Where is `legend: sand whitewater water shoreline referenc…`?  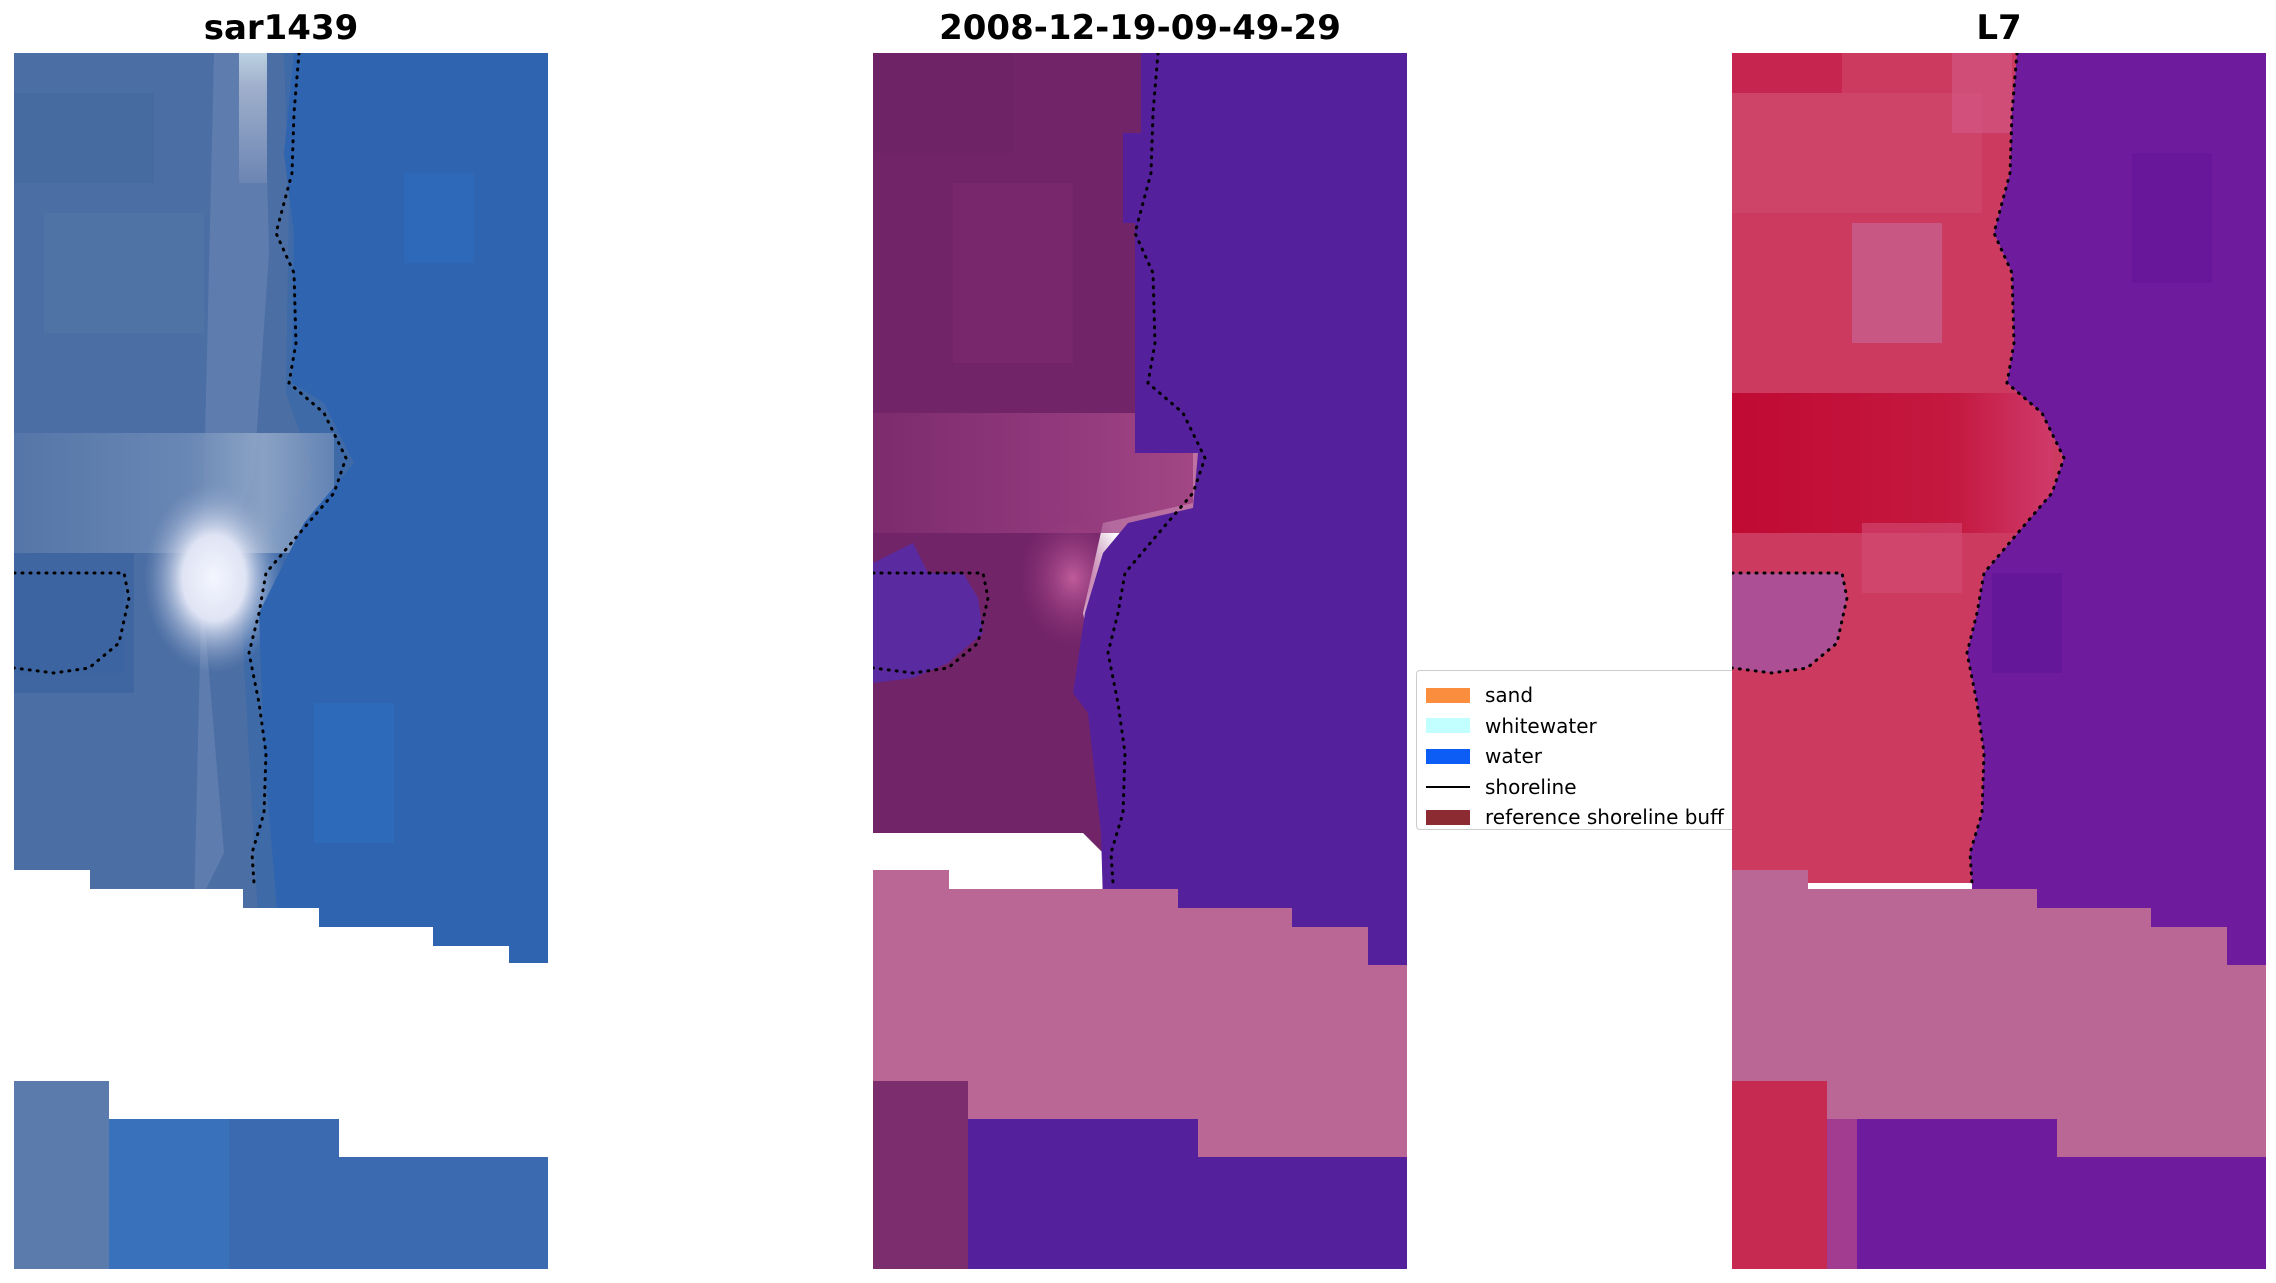
legend: sand whitewater water shoreline referenc… is located at coordinates (1574, 750).